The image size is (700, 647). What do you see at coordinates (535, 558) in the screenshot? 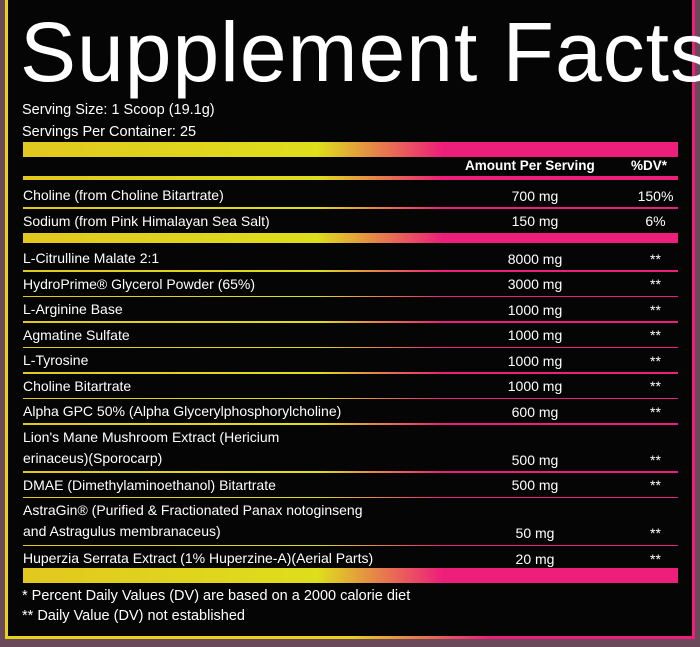
I see `amount: 20 mg` at bounding box center [535, 558].